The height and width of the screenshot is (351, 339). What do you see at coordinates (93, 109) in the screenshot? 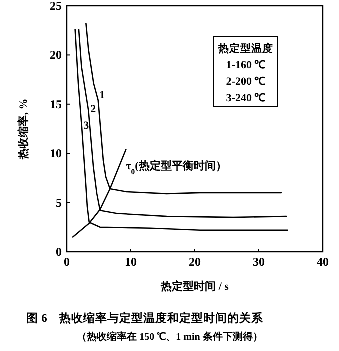
I see `annotation: 2` at bounding box center [93, 109].